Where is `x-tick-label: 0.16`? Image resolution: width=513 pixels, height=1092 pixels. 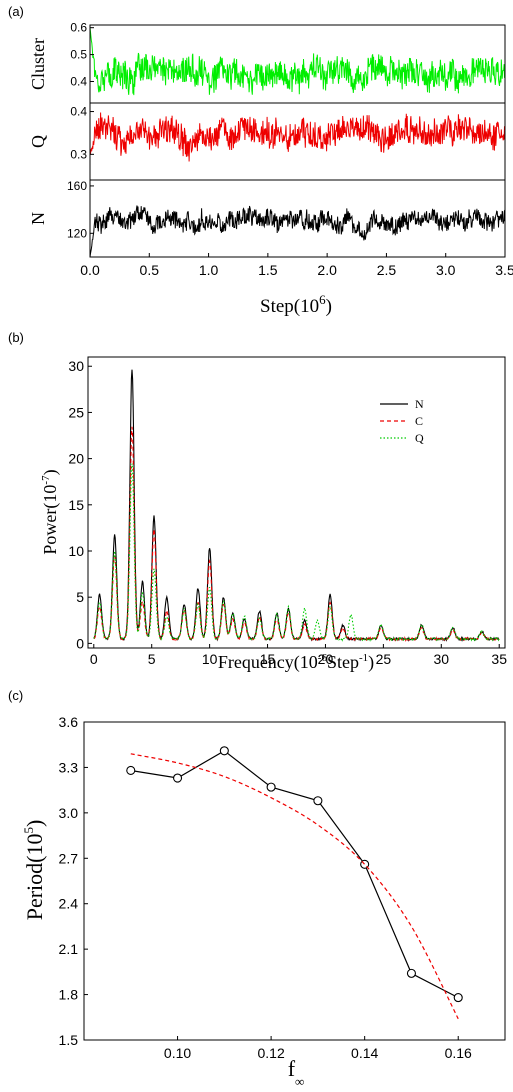 x-tick-label: 0.16 is located at coordinates (458, 1053).